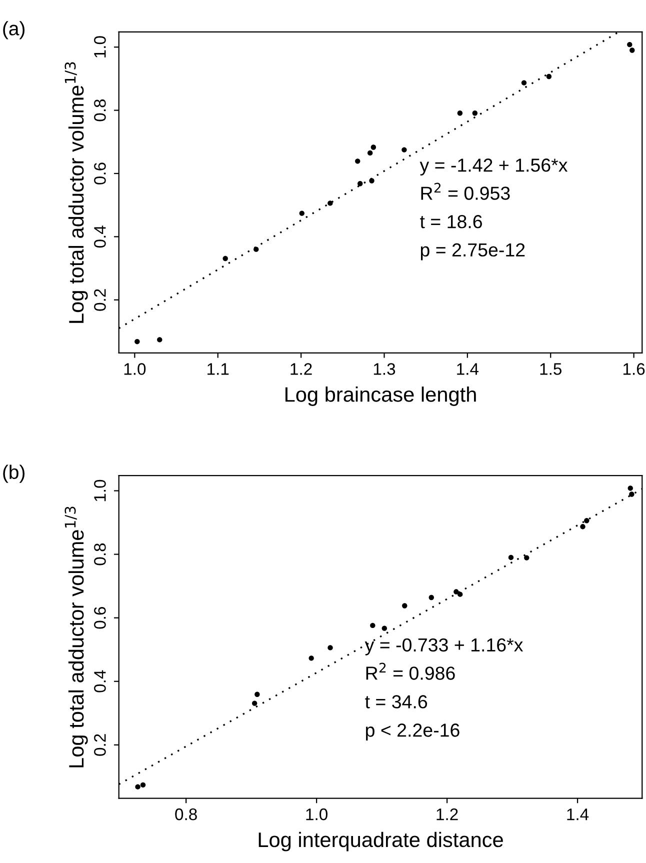 The width and height of the screenshot is (646, 863). Describe the element at coordinates (380, 396) in the screenshot. I see `x-axis-title: Log braincase length` at that location.